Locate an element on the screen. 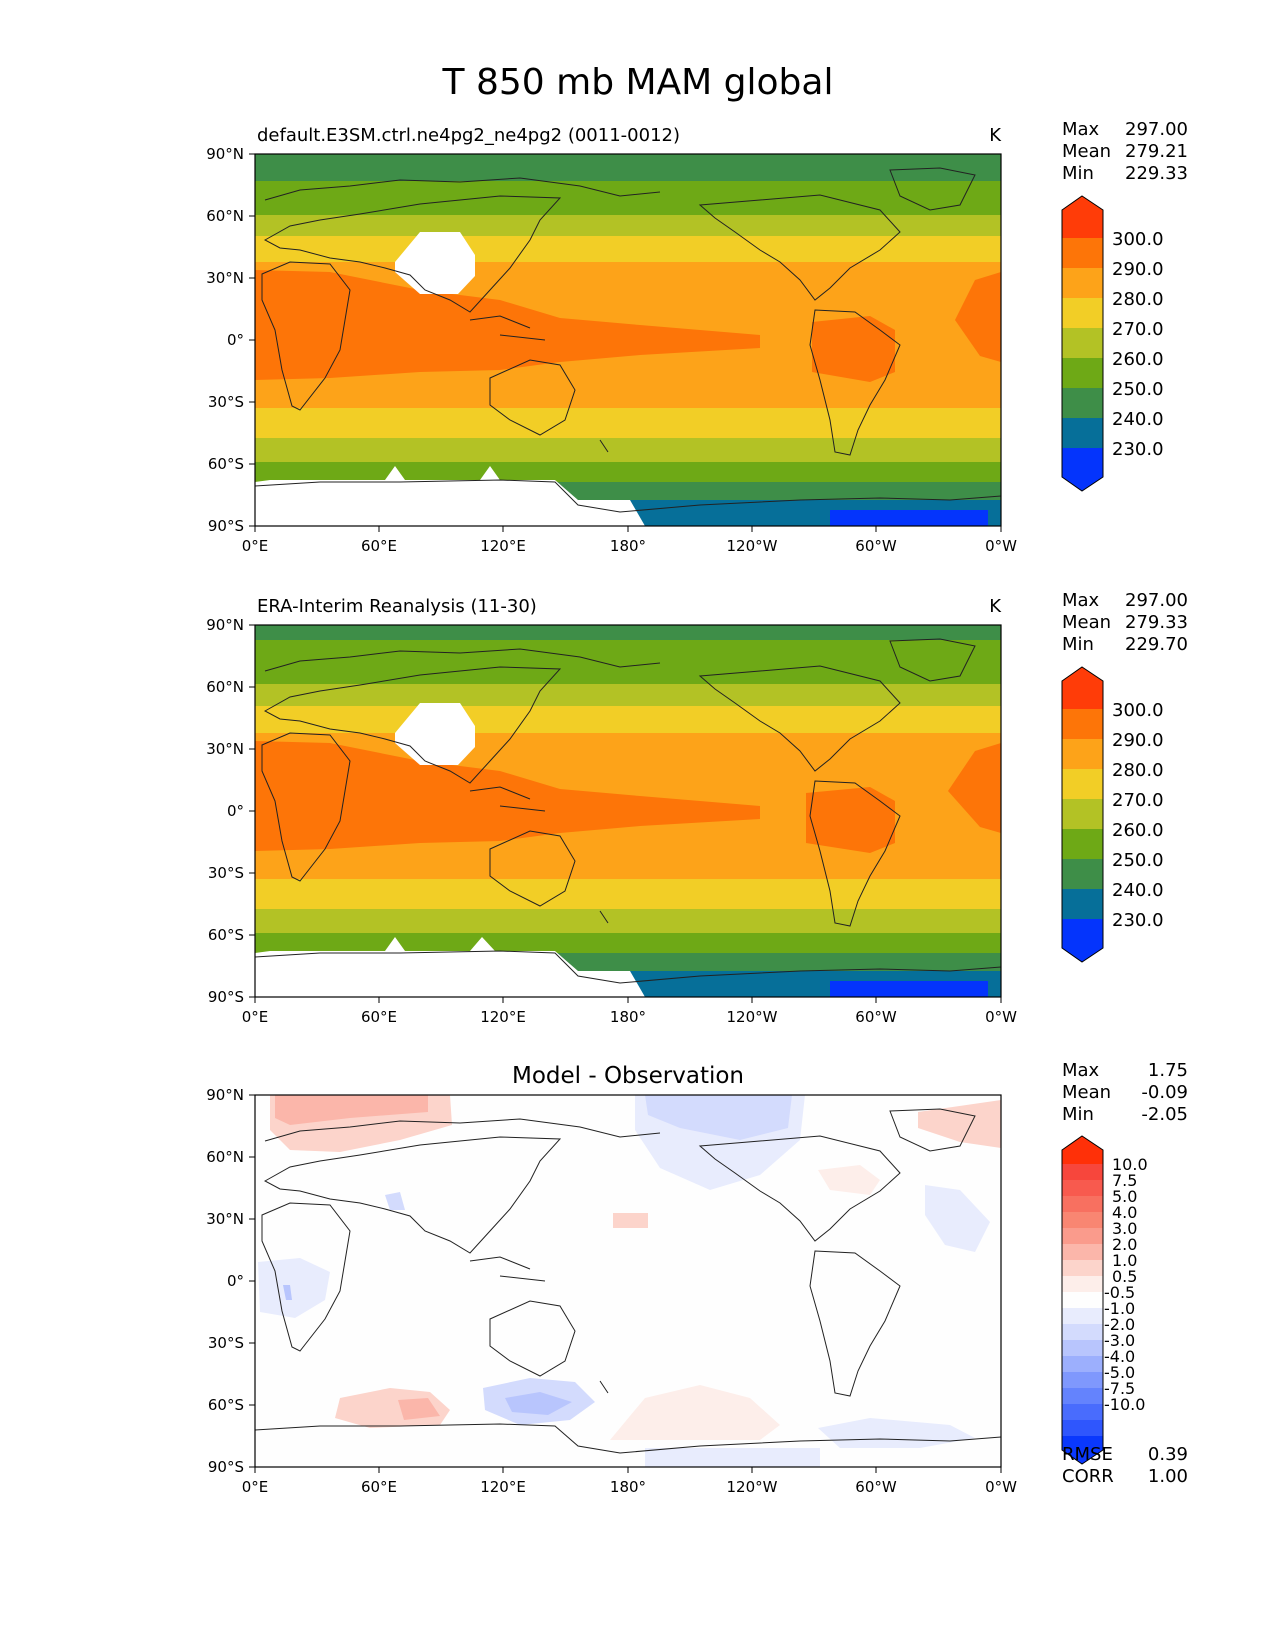  coast-africa is located at coordinates (306, 1277).